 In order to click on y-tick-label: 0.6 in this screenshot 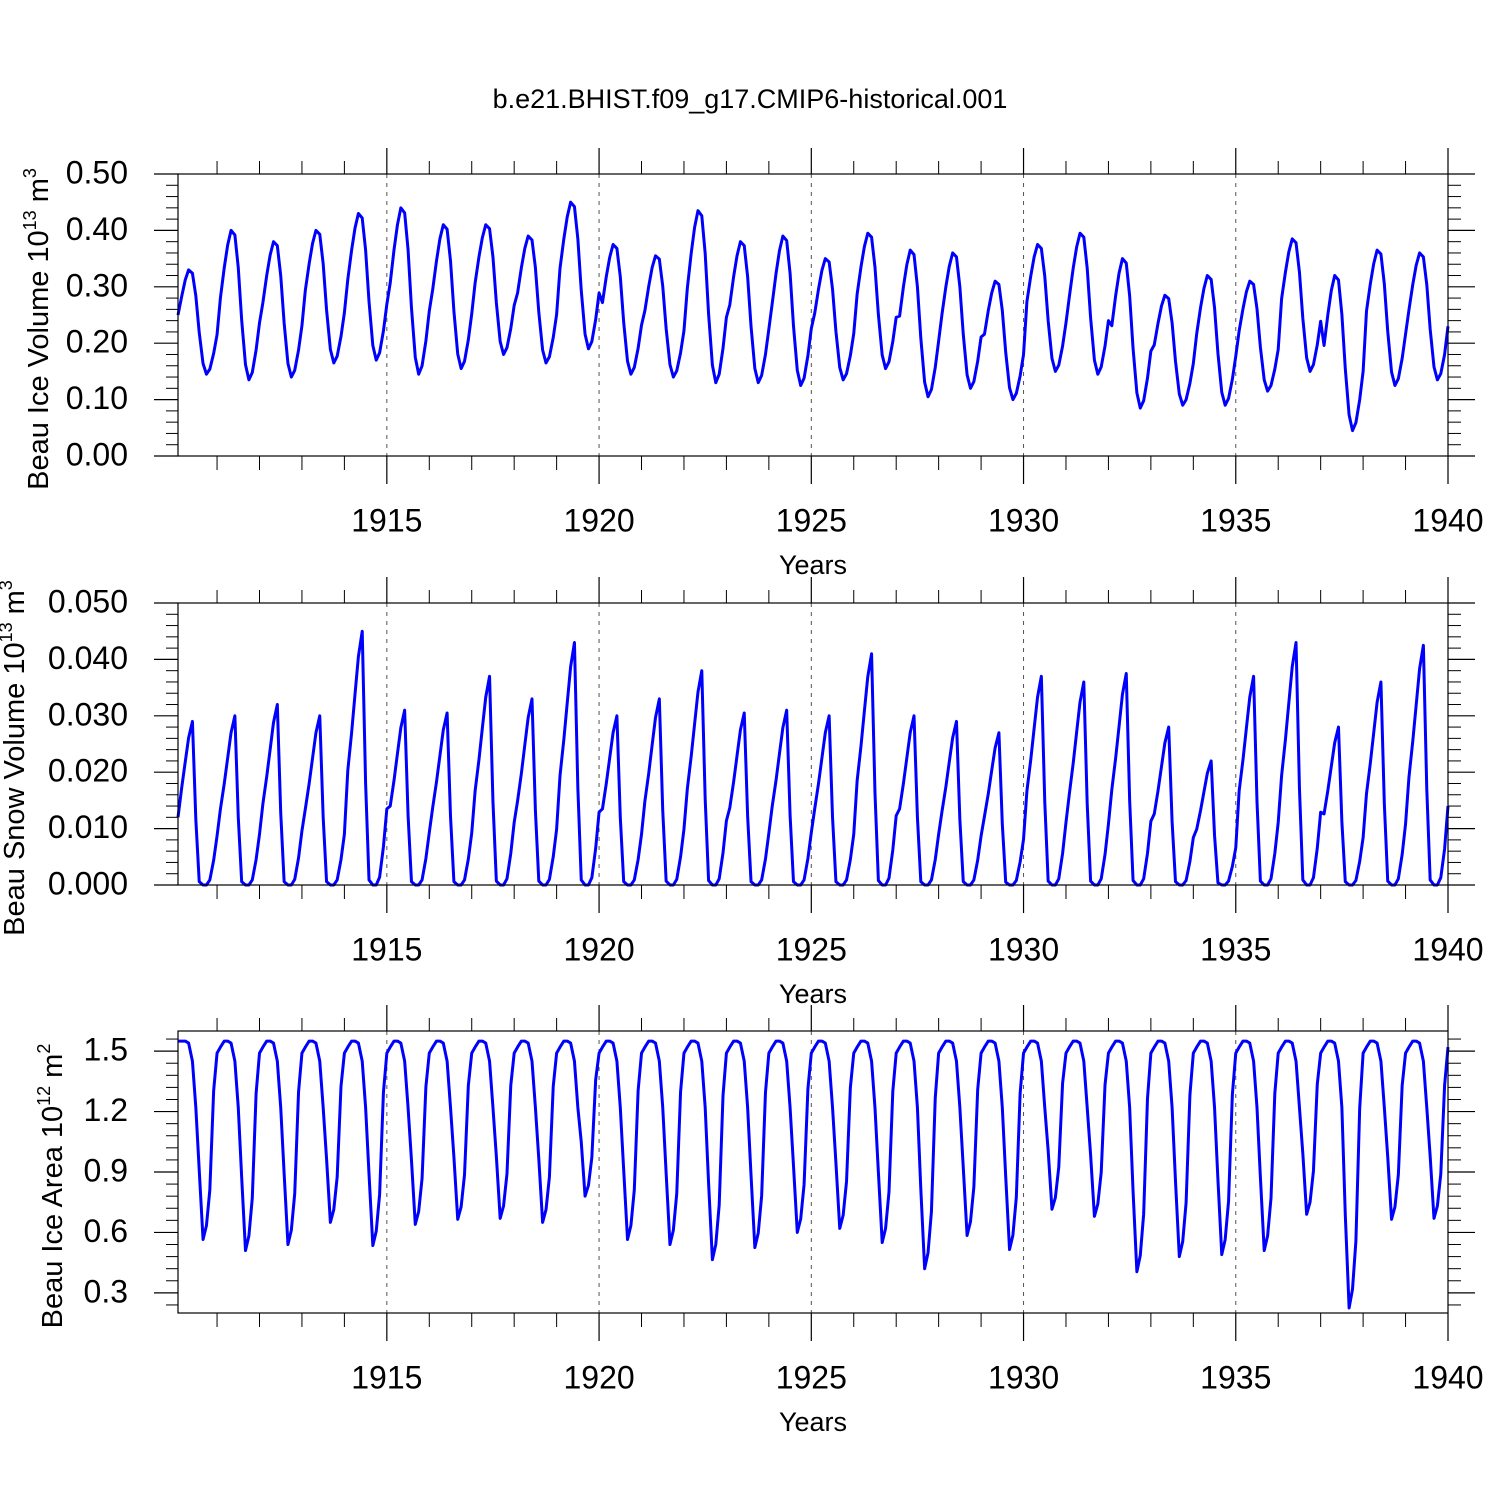, I will do `click(106, 1231)`.